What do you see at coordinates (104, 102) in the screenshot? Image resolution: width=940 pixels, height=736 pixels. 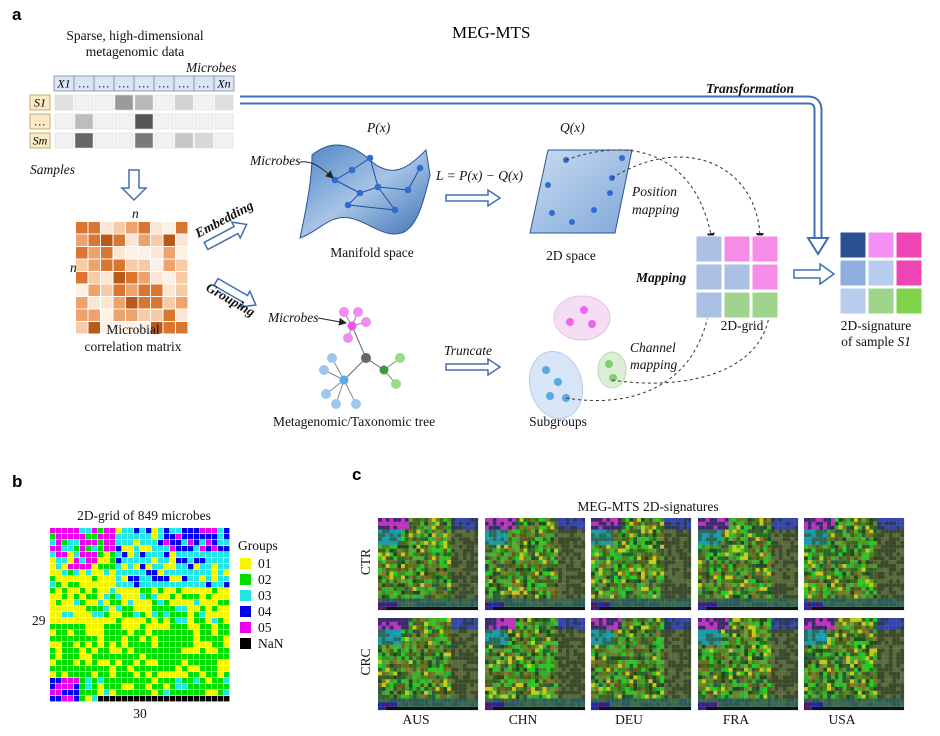 I see `data-cell` at bounding box center [104, 102].